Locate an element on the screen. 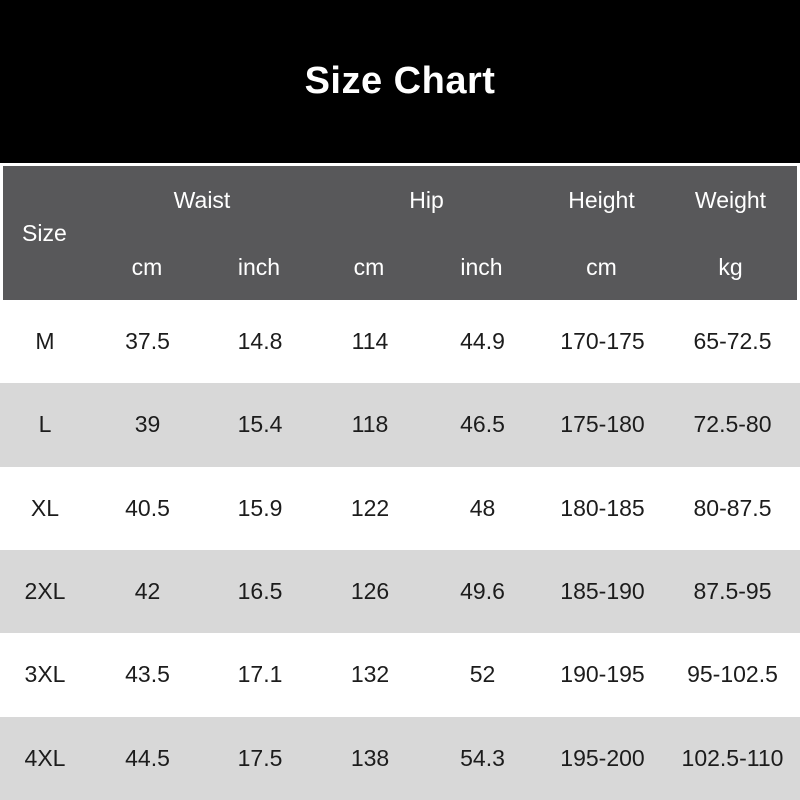 The height and width of the screenshot is (800, 800). column-header-size: Size is located at coordinates (44, 232).